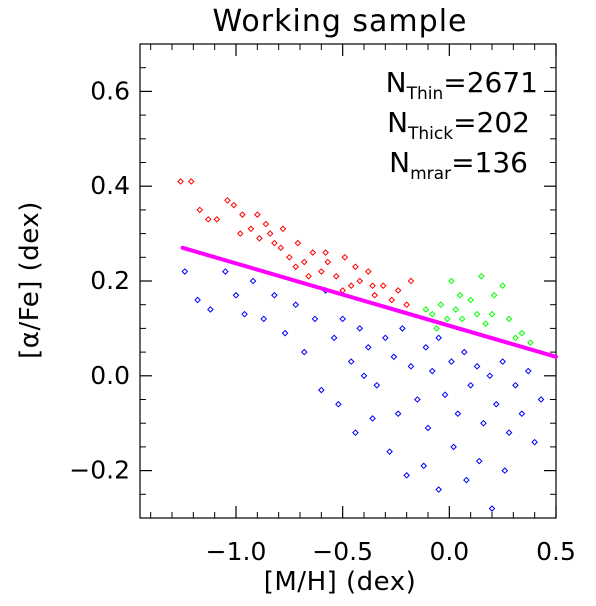  I want to click on y-tick-label-2: 0.2, so click(110, 280).